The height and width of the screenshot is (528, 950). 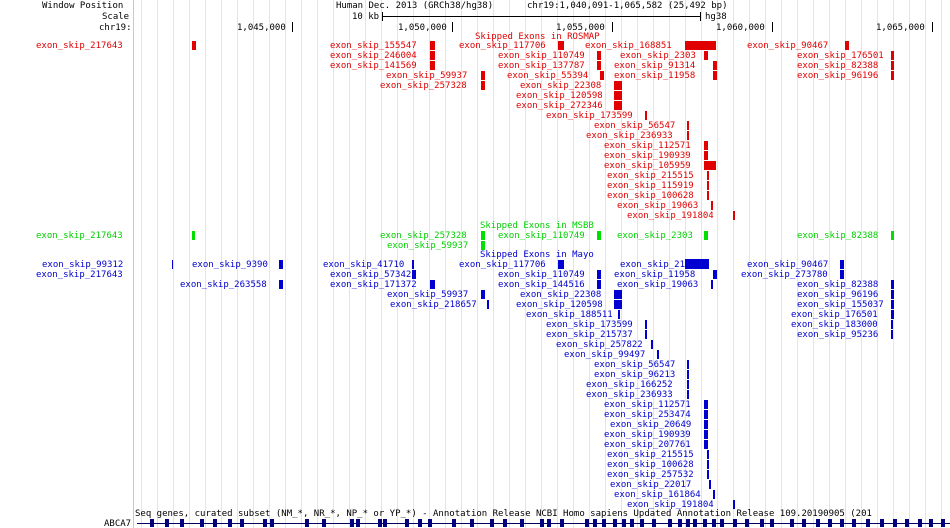 I want to click on mayo-item: exon_skip_9390, so click(x=230, y=265).